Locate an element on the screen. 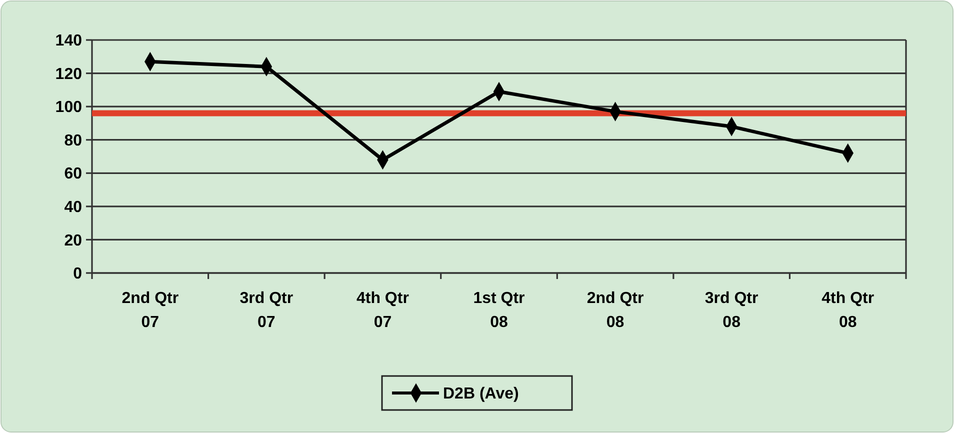 The width and height of the screenshot is (954, 433). x-tick-label: 2nd Qtr 07 is located at coordinates (150, 310).